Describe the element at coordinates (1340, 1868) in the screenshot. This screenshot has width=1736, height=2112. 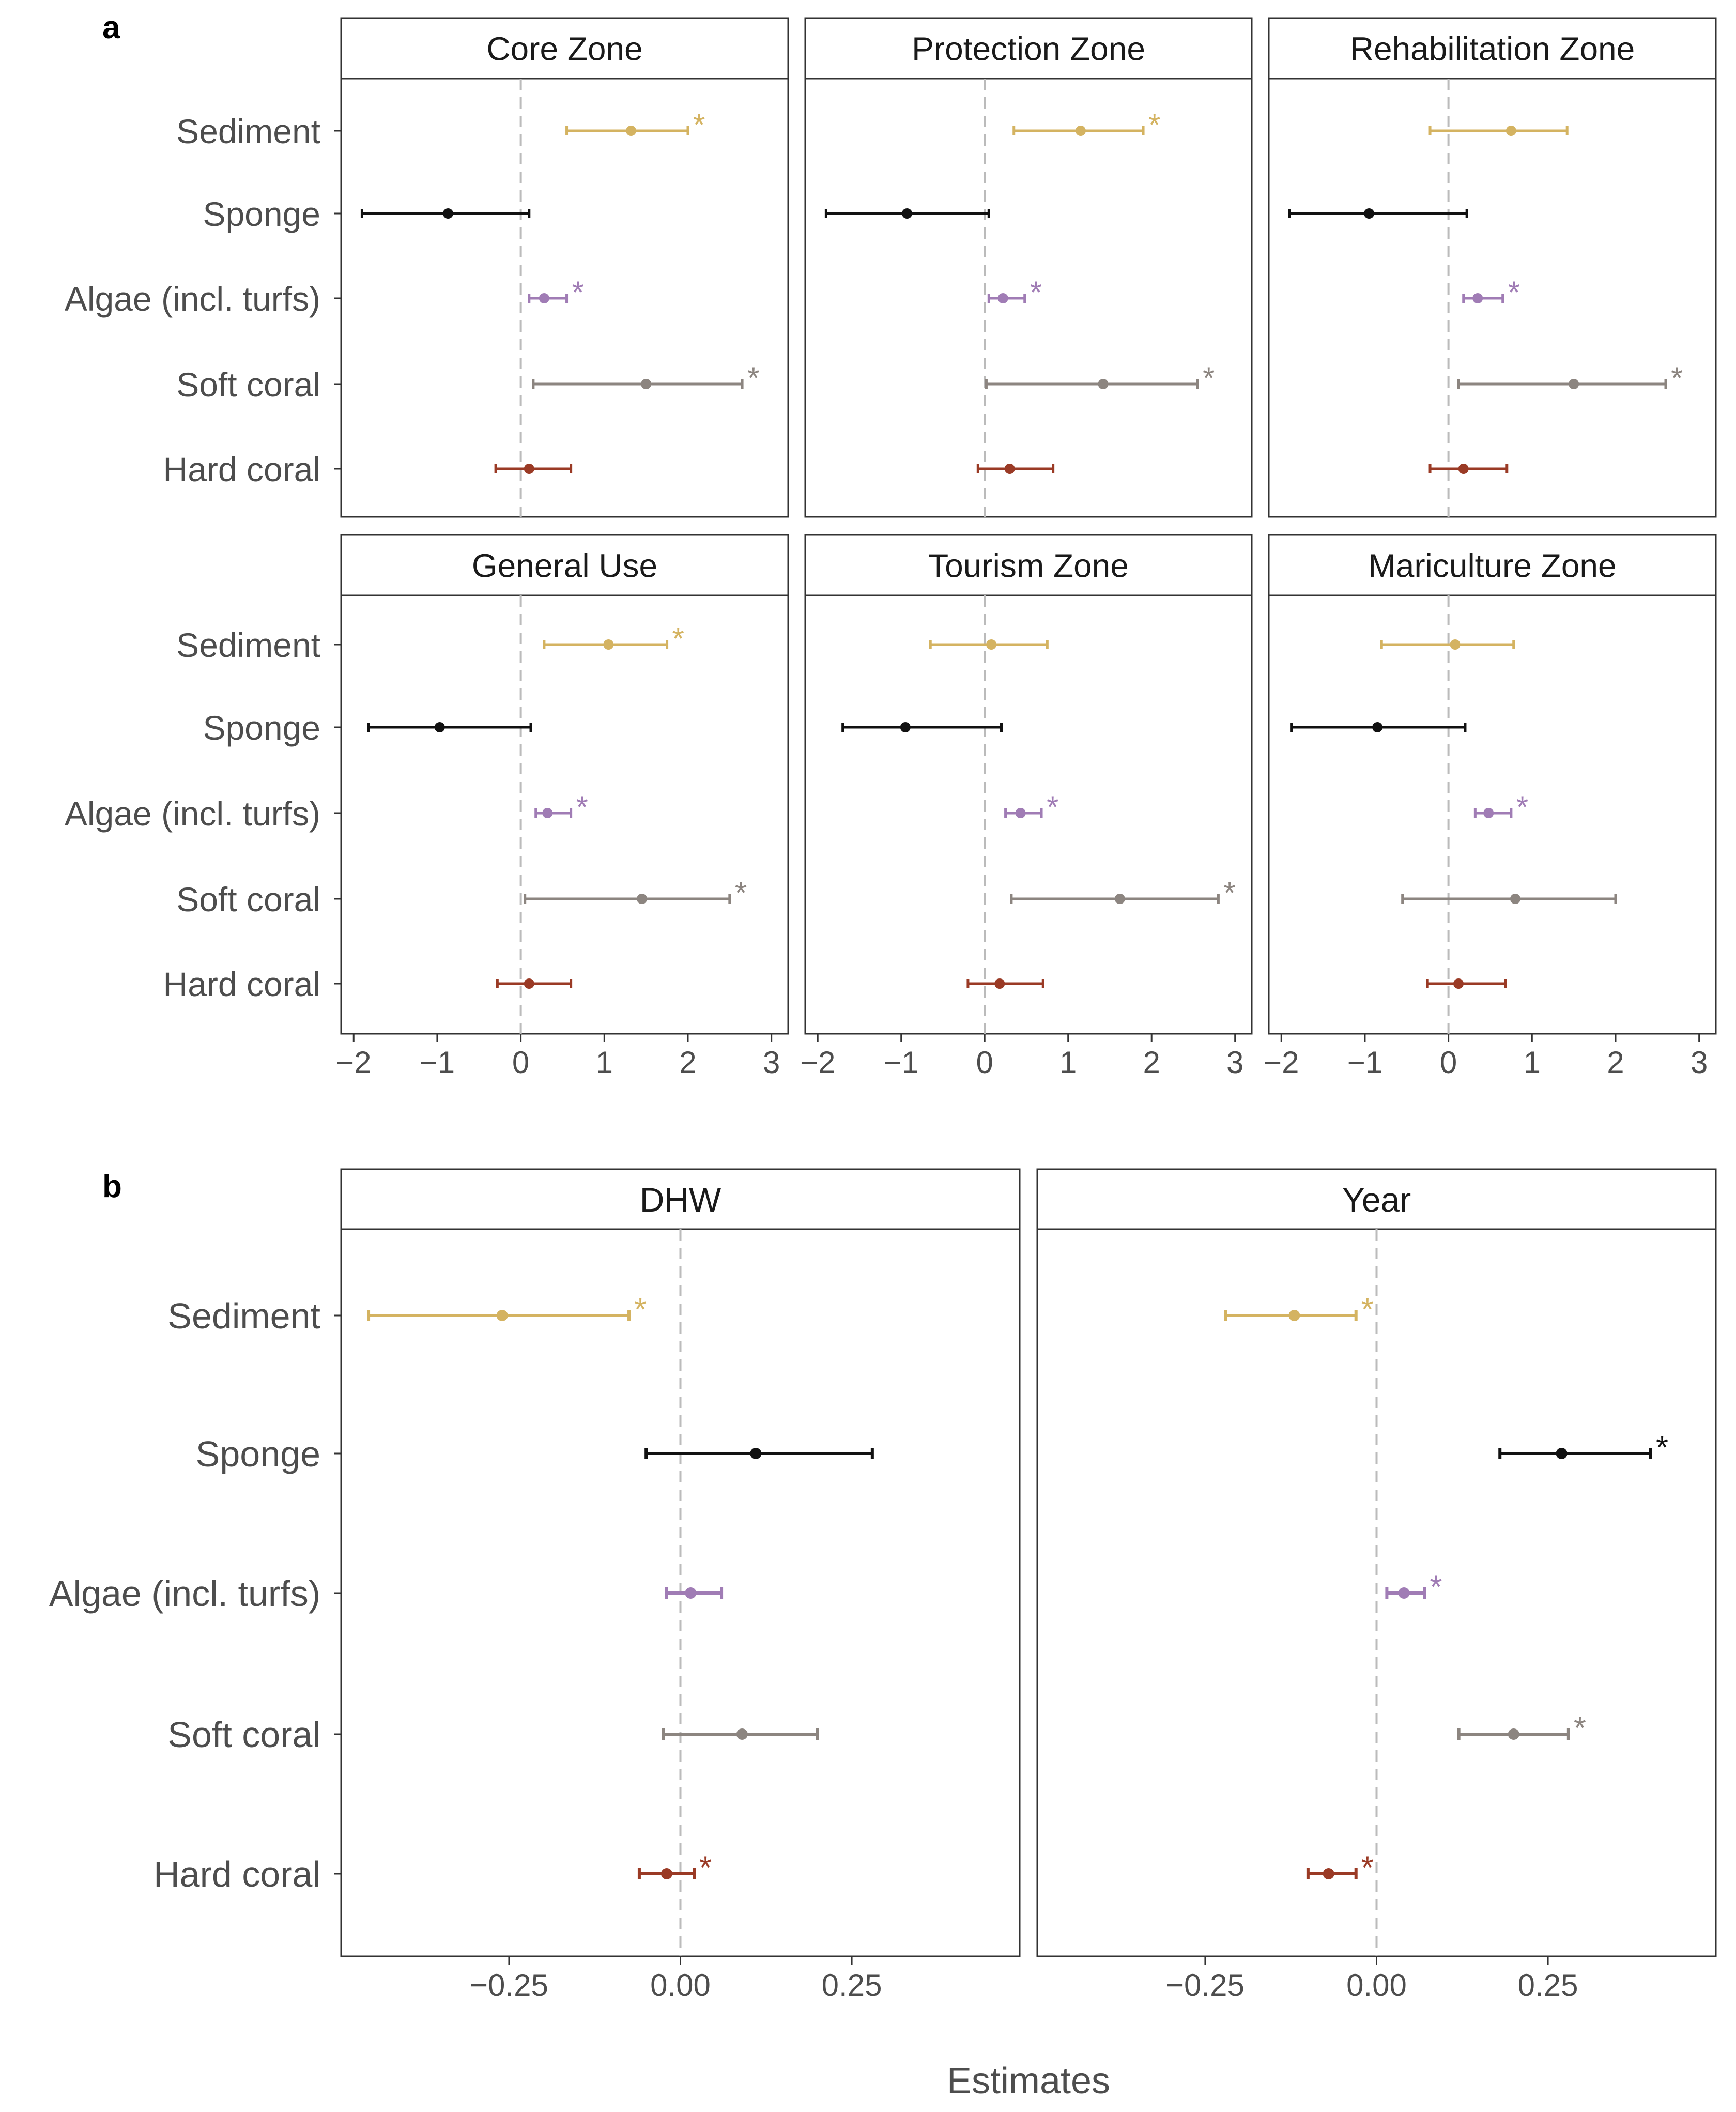
I see `estimate-hard-coral: *` at that location.